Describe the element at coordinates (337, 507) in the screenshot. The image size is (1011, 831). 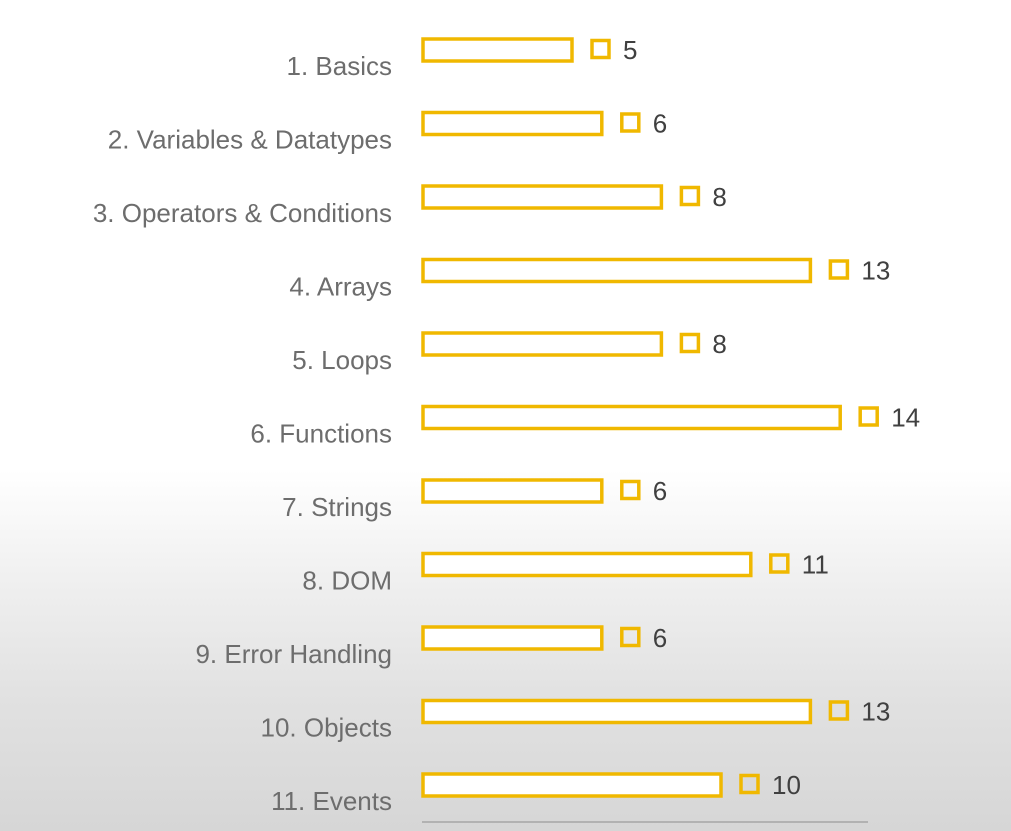
I see `category-label: 7. Strings` at that location.